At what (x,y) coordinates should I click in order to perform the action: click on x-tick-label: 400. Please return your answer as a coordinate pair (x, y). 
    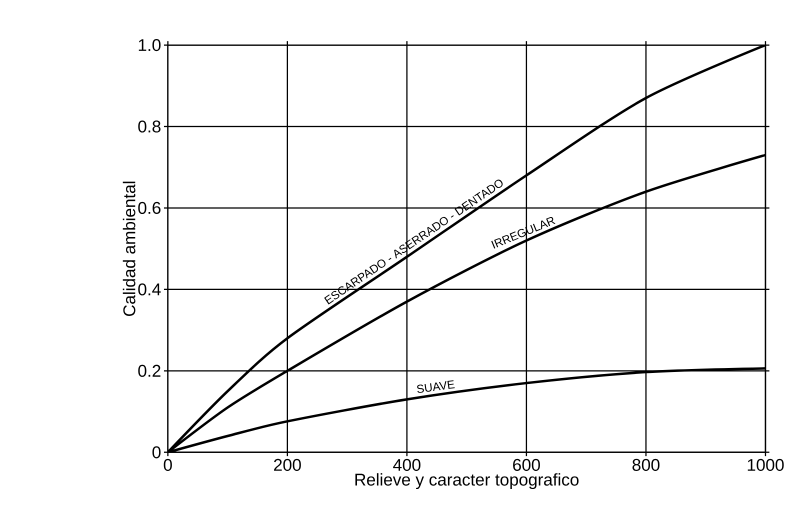
    Looking at the image, I should click on (406, 465).